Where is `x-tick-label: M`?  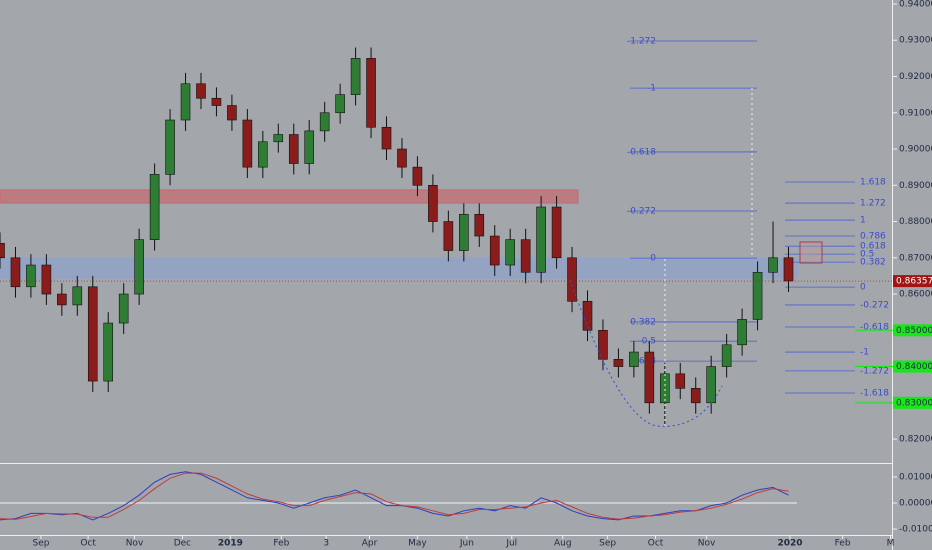 x-tick-label: M is located at coordinates (891, 544).